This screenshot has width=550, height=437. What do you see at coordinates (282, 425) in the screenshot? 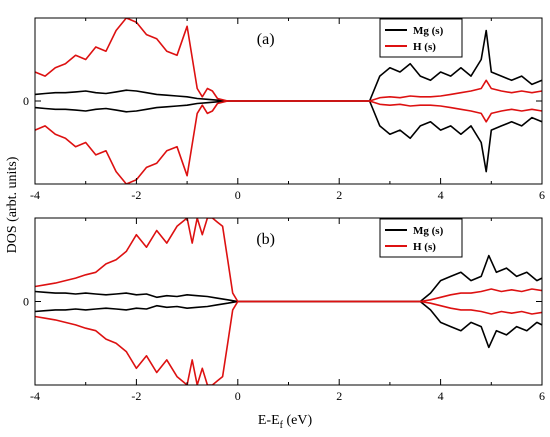
I see `x-axis-title-subscript: f` at bounding box center [282, 425].